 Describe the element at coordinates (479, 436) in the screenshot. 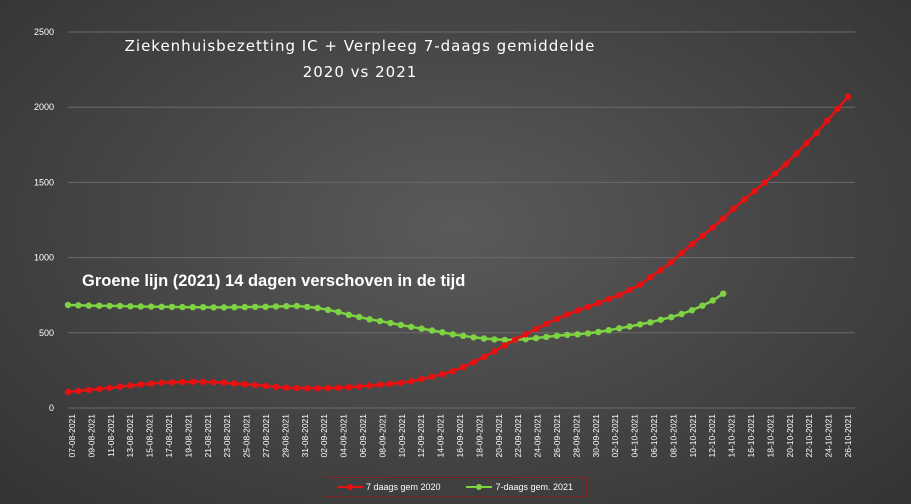

I see `x-tick-label: 18-09-2021` at that location.